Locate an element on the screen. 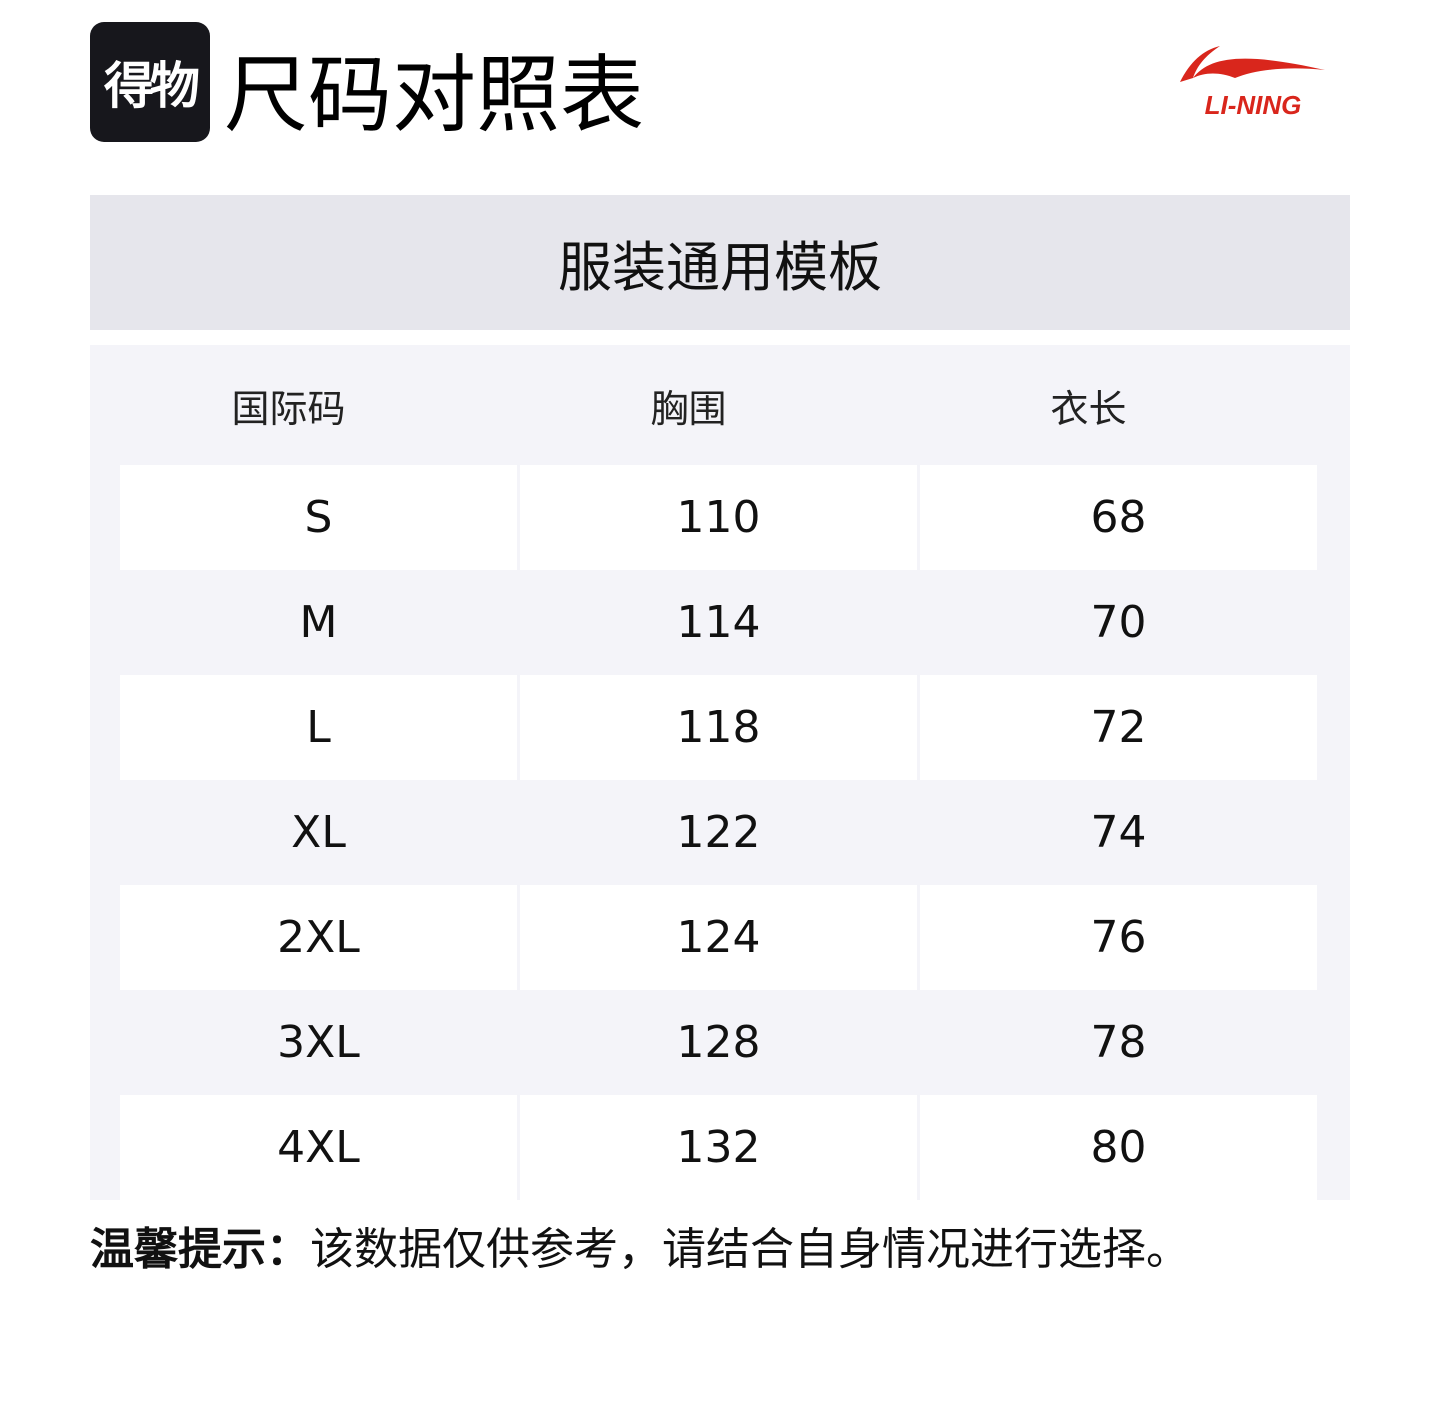 The width and height of the screenshot is (1440, 1422). table-cell: 3XL is located at coordinates (318, 1042).